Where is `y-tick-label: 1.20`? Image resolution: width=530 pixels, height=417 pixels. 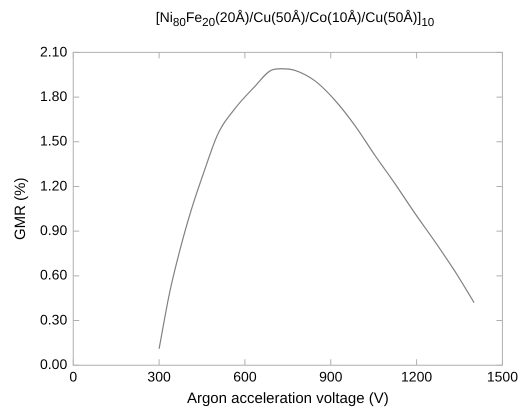 y-tick-label: 1.20 is located at coordinates (54, 185).